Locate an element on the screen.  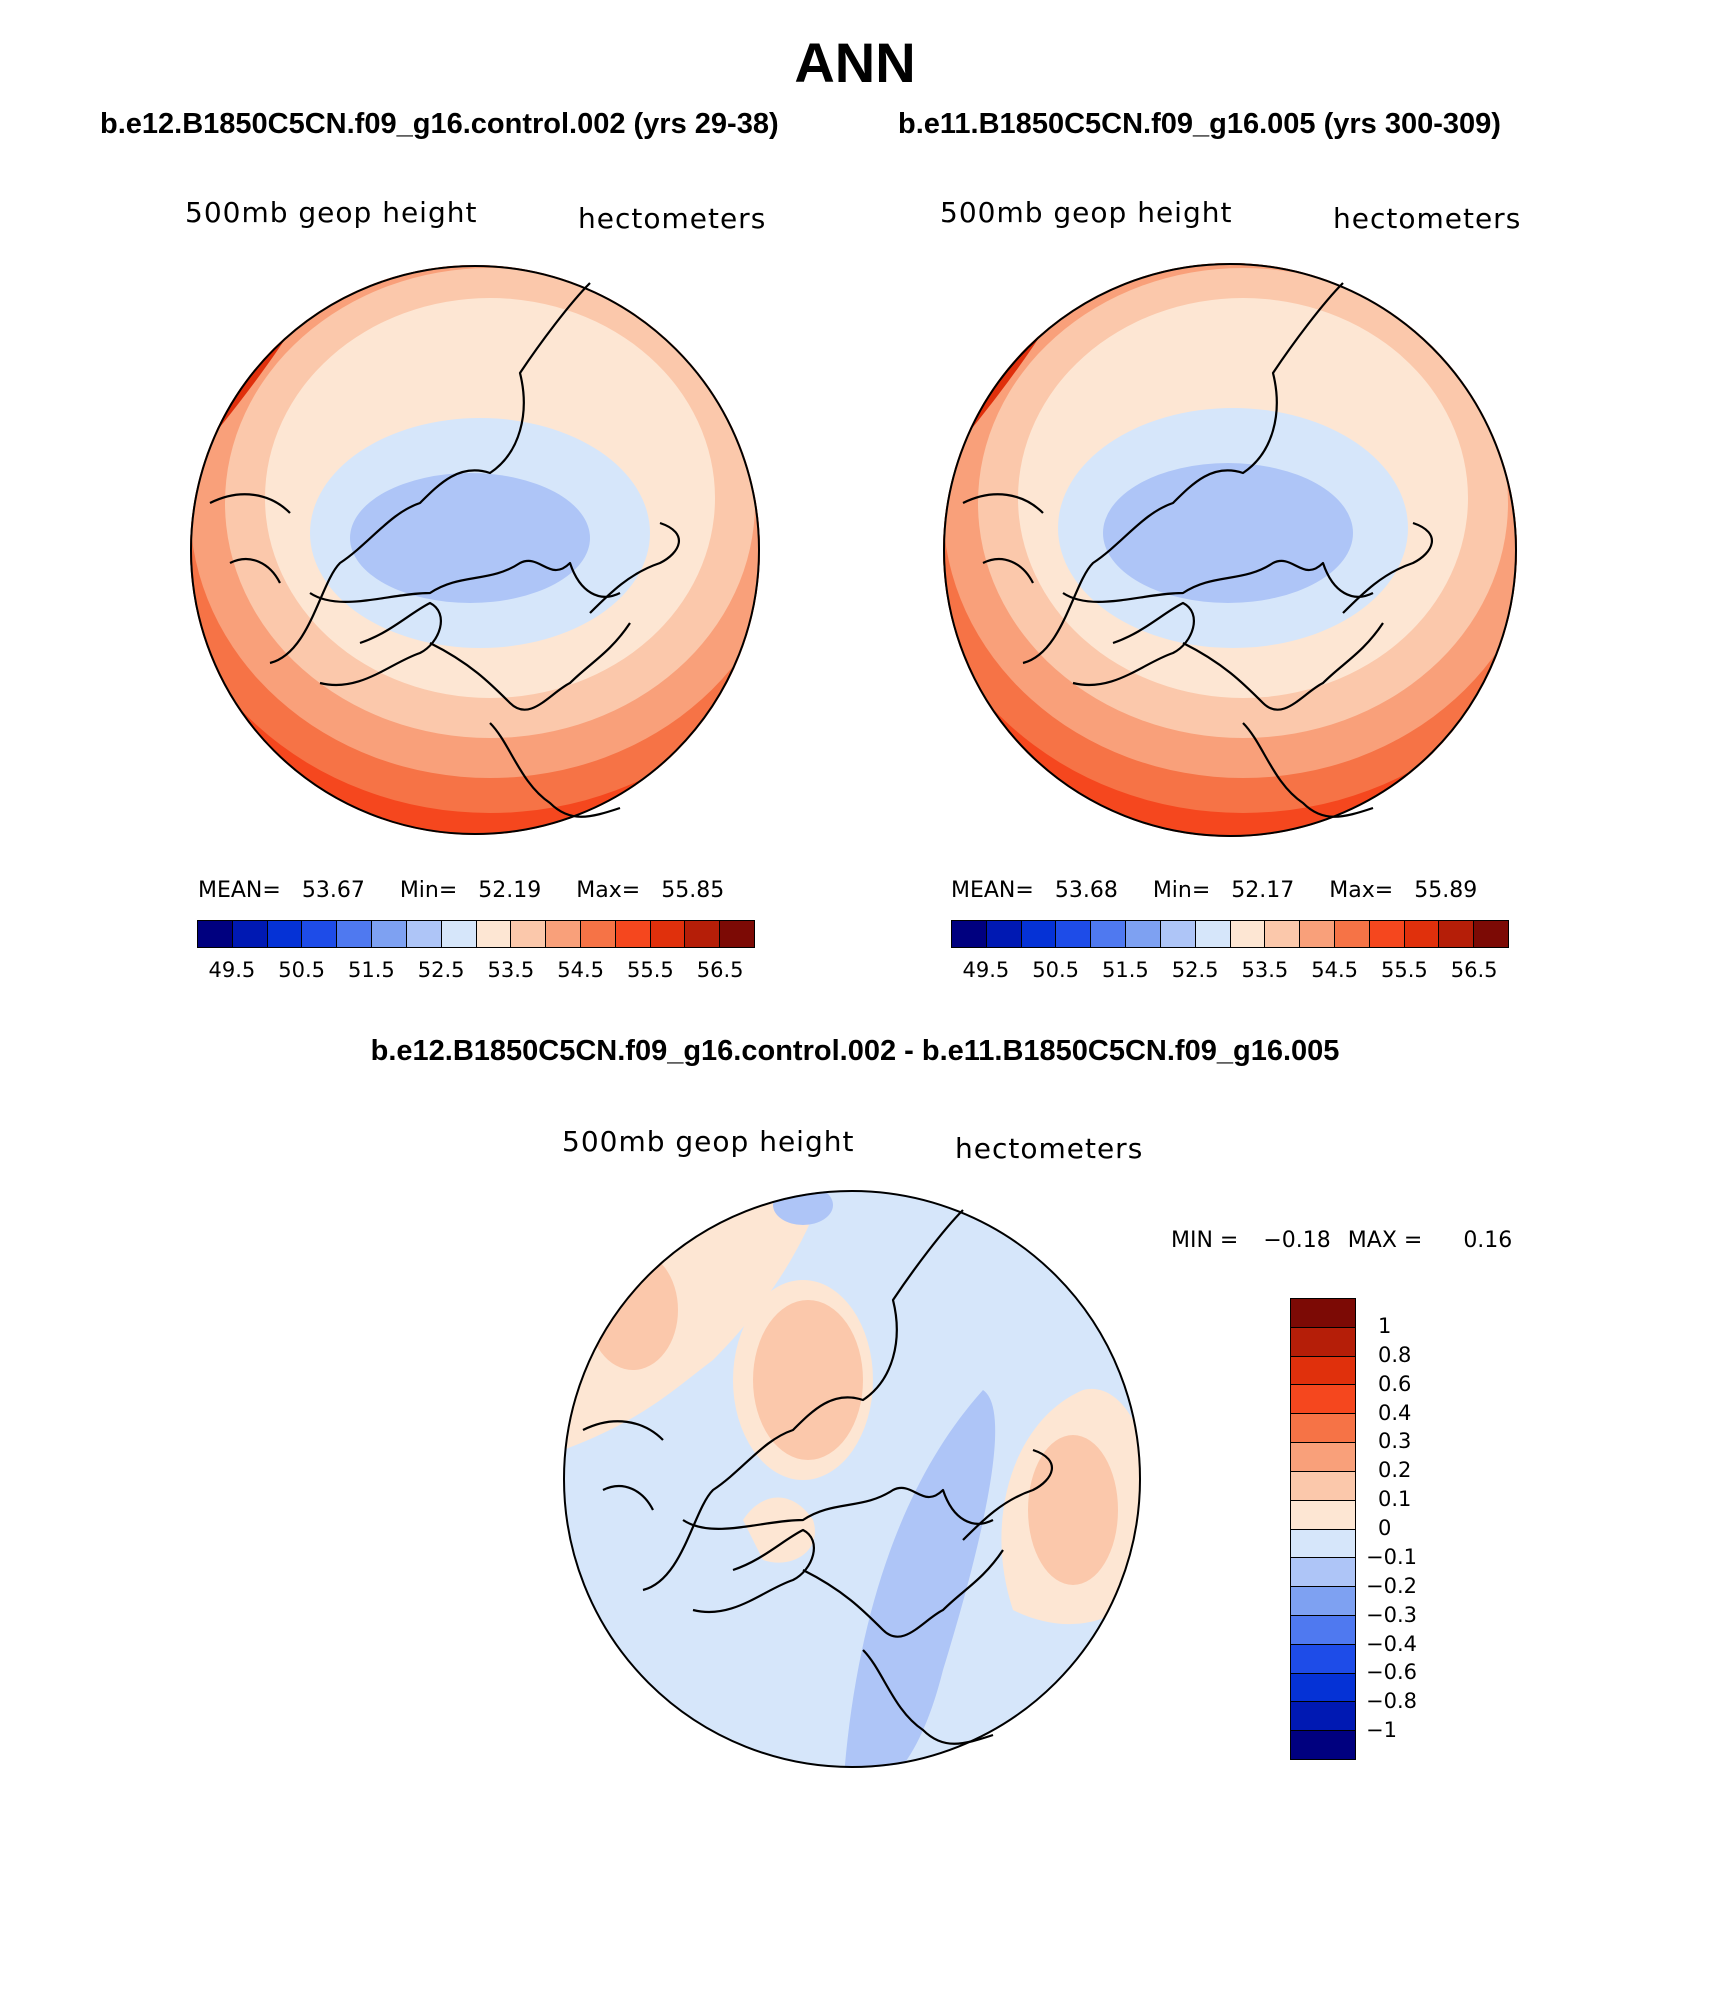
figure-title: ANN is located at coordinates (855, 62).